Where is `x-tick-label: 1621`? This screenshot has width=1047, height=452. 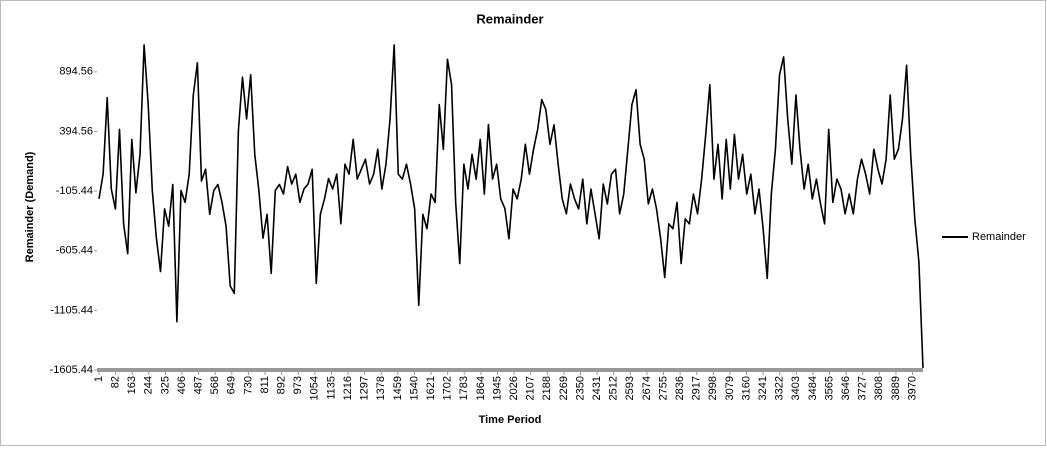
x-tick-label: 1621 is located at coordinates (431, 388).